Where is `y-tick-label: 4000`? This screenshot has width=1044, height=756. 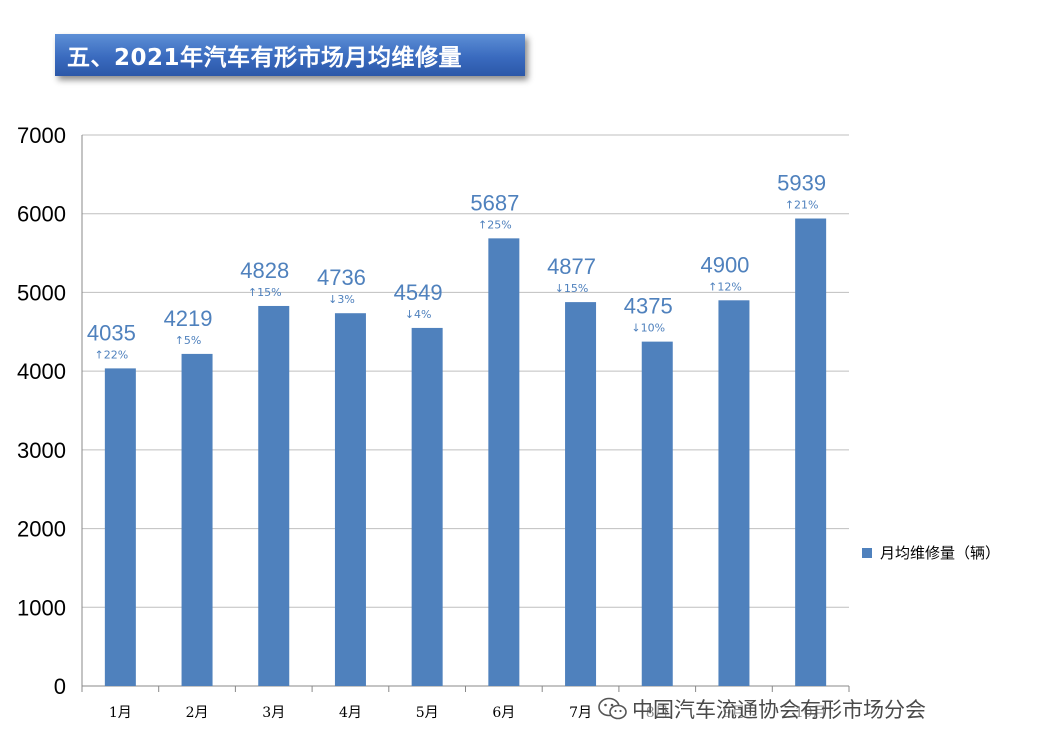 y-tick-label: 4000 is located at coordinates (41, 371).